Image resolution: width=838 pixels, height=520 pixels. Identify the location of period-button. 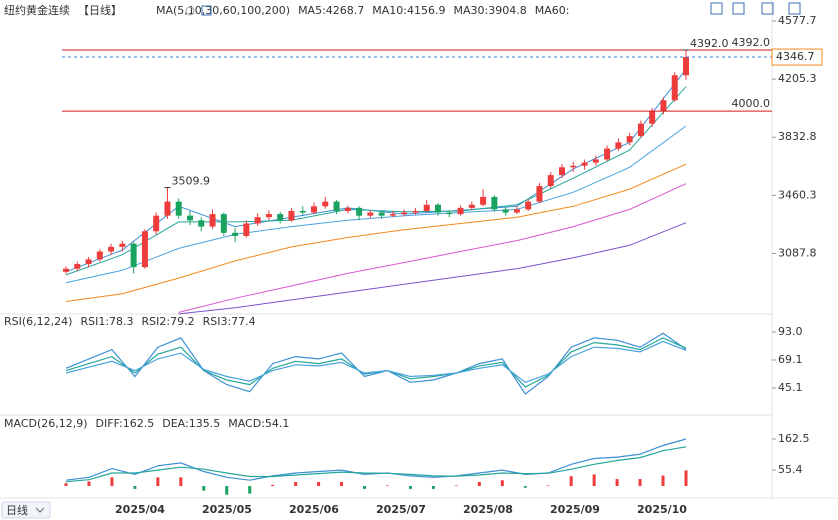
(26, 510).